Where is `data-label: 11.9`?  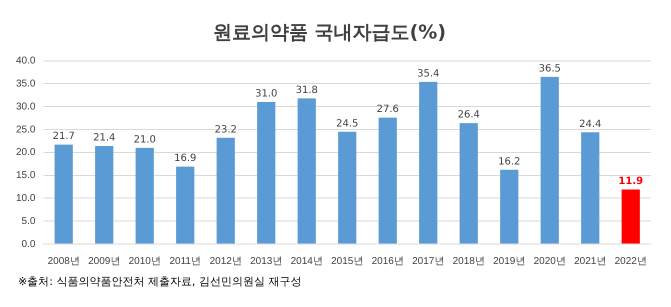 data-label: 11.9 is located at coordinates (631, 182).